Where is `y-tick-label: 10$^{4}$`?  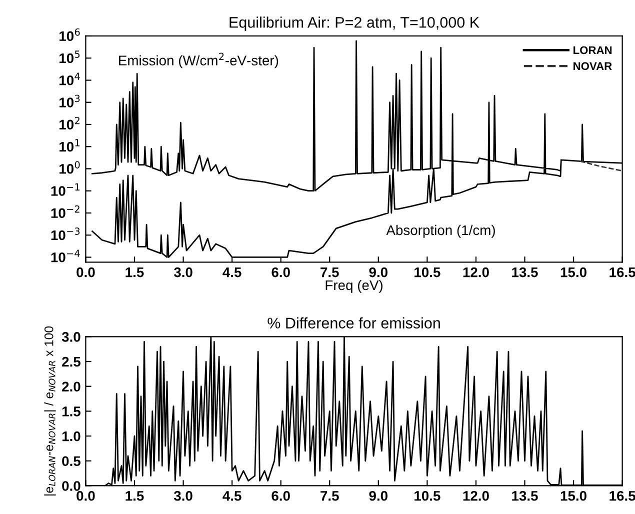
y-tick-label: 10$^{4}$ is located at coordinates (70, 79).